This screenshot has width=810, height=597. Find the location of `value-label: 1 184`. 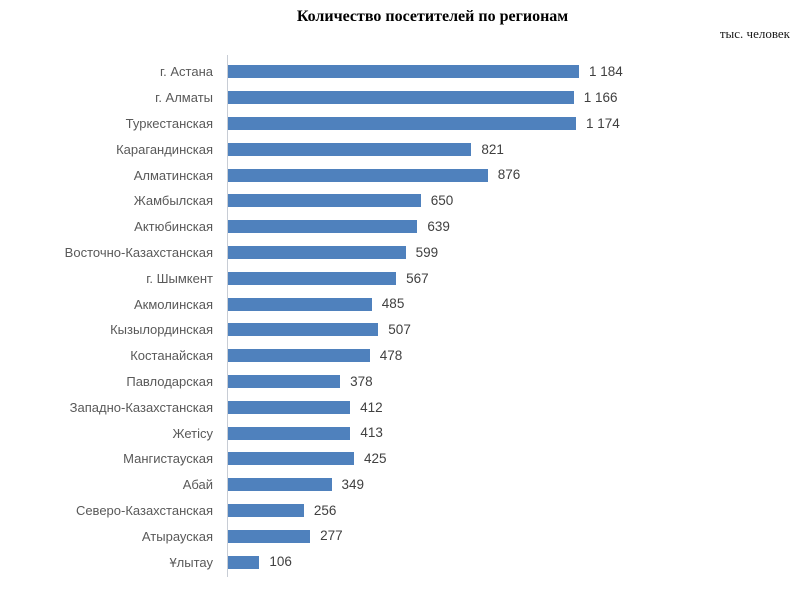

value-label: 1 184 is located at coordinates (606, 72).